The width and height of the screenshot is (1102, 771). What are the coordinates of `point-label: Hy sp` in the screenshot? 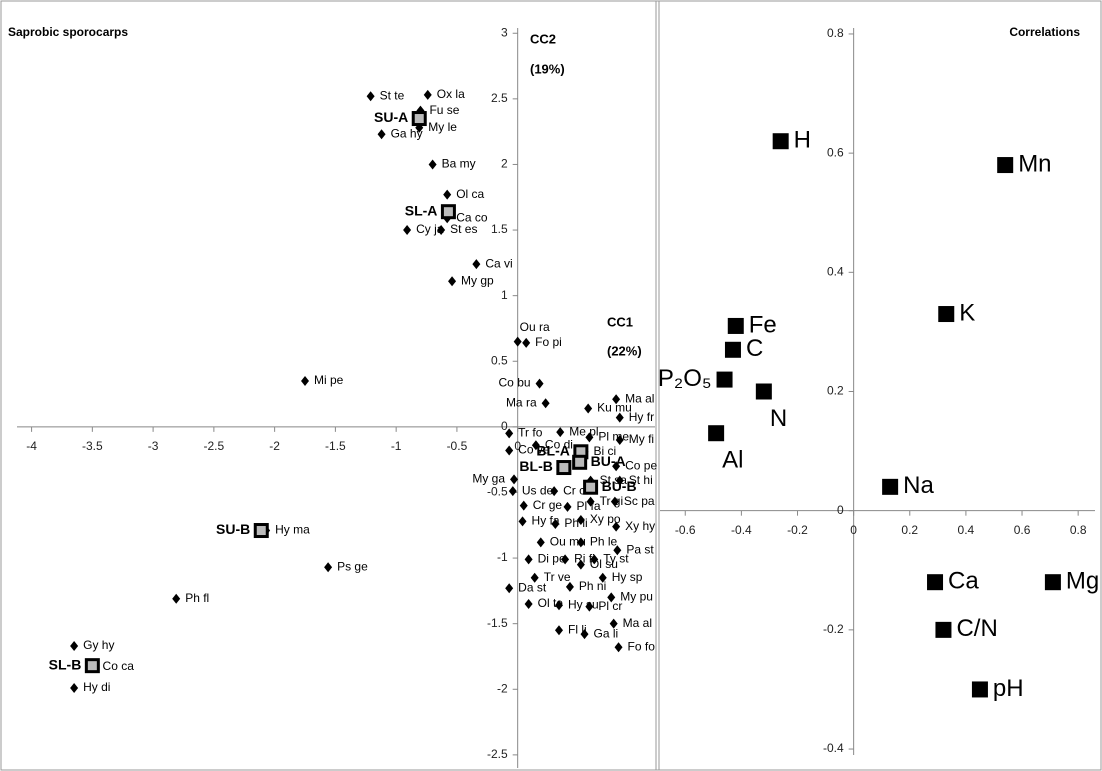 It's located at (627, 577).